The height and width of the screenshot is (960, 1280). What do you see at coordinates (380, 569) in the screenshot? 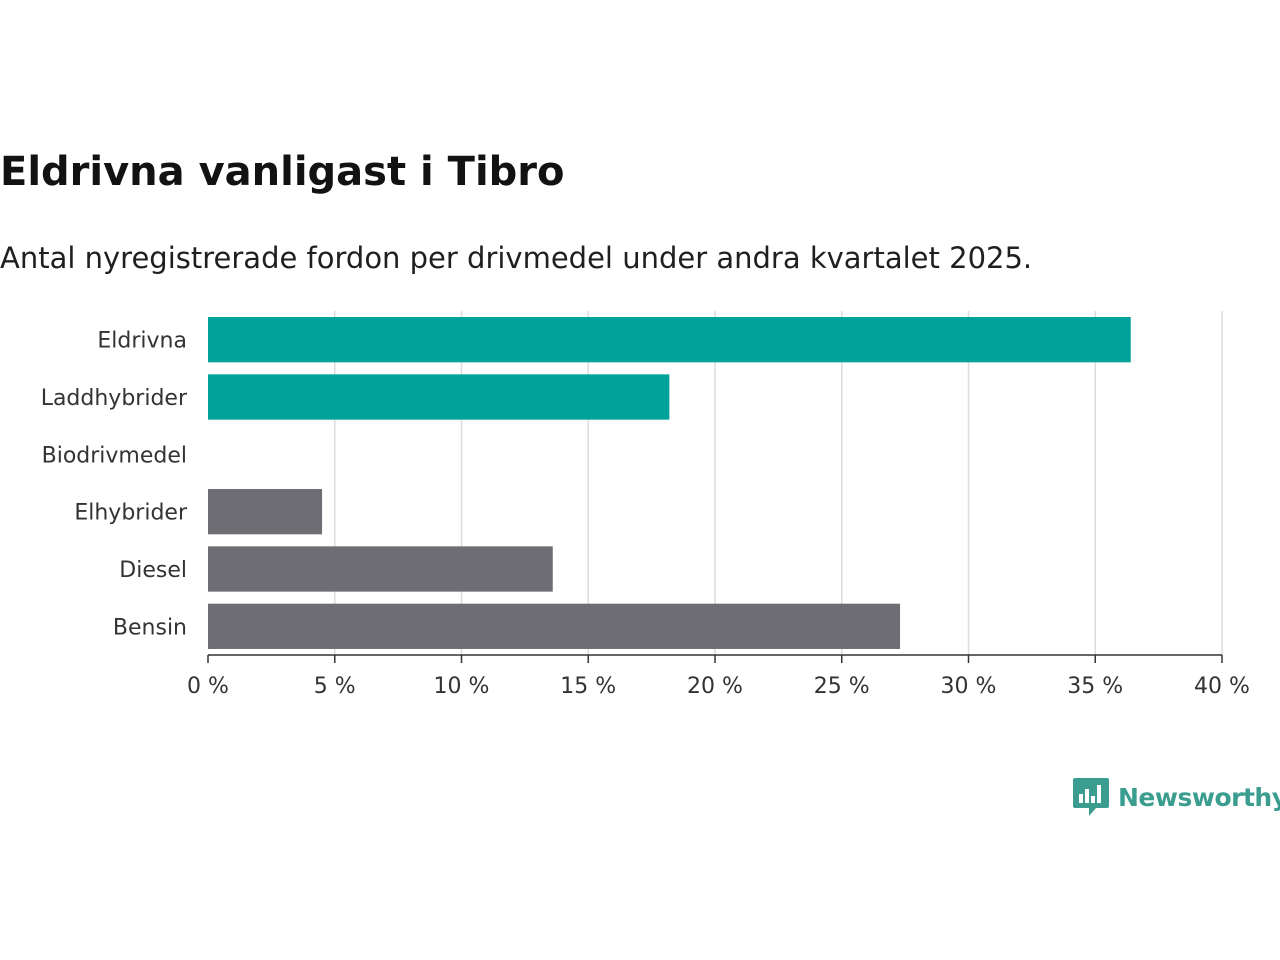
I see `bar-diesel` at bounding box center [380, 569].